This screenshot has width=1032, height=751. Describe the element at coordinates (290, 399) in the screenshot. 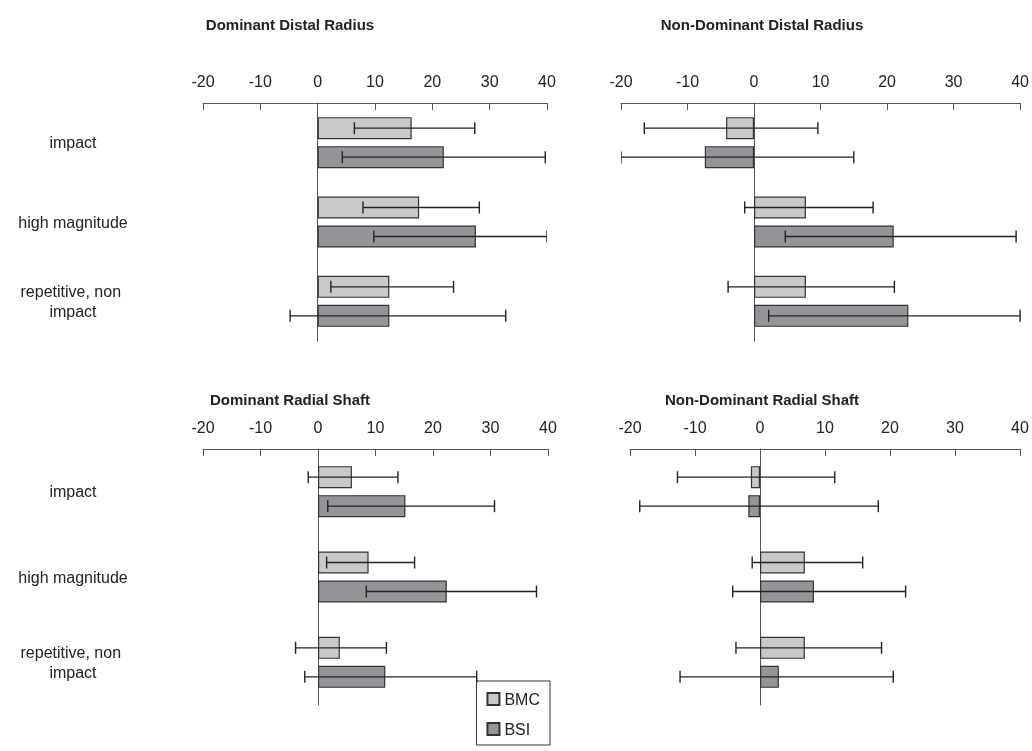

I see `chart-title: Dominant Radial Shaft` at that location.